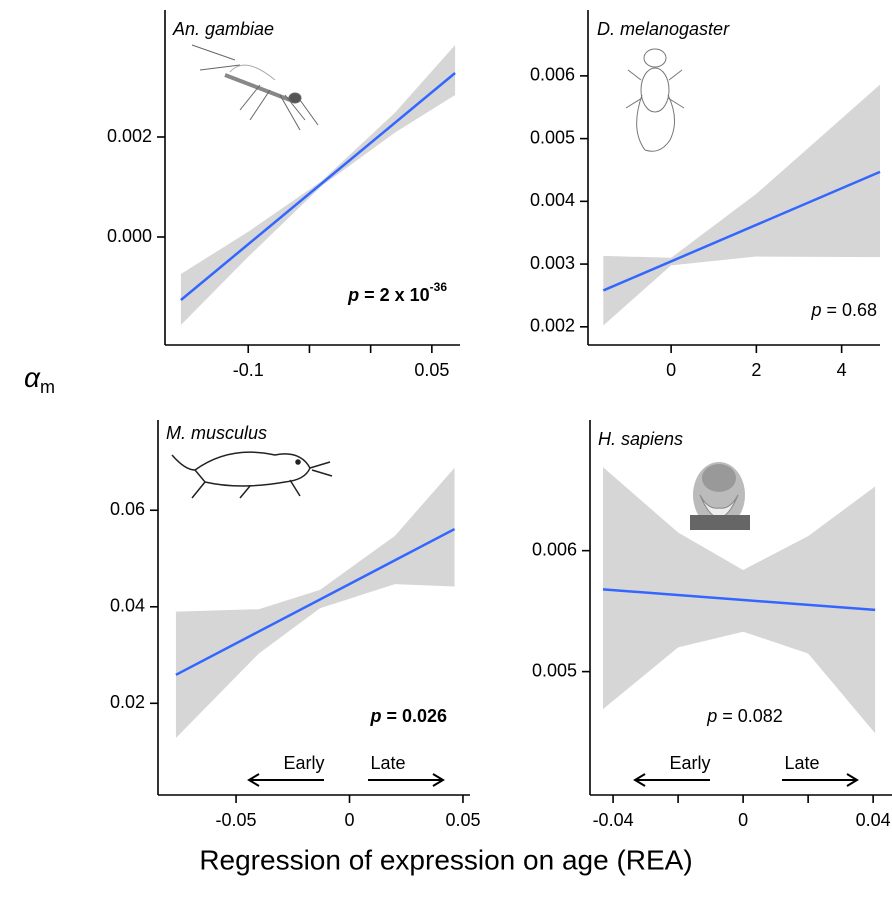  I want to click on x-axis-label: Regression of expression on age (REA), so click(445, 859).